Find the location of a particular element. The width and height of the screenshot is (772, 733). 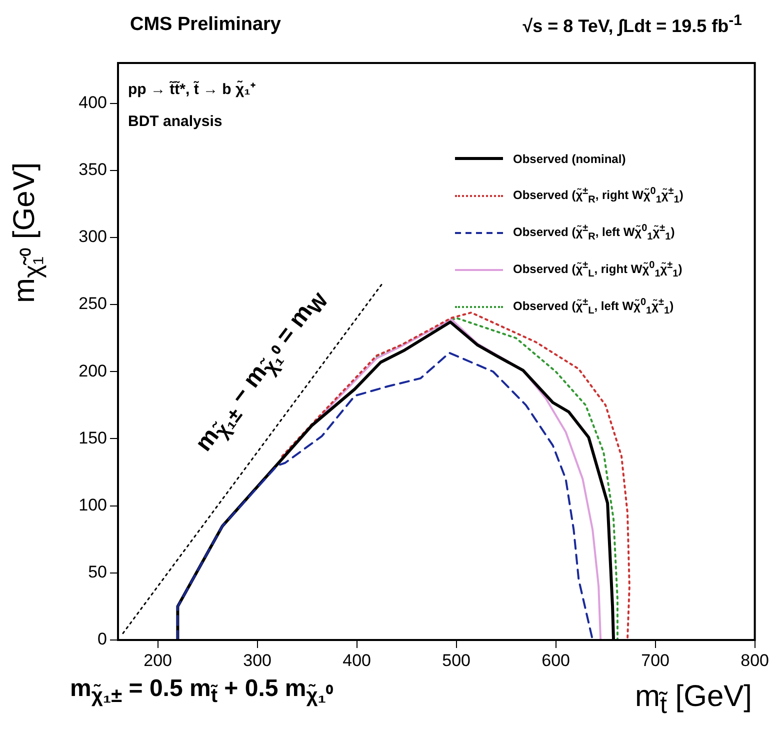

x-tick-label: 800 is located at coordinates (755, 660).